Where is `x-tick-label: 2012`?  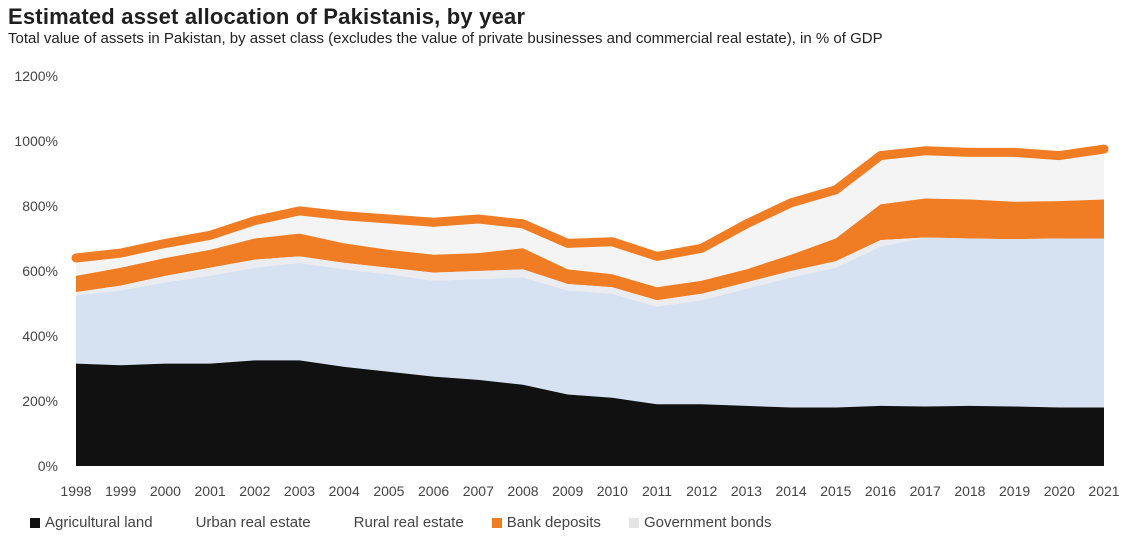 x-tick-label: 2012 is located at coordinates (701, 491).